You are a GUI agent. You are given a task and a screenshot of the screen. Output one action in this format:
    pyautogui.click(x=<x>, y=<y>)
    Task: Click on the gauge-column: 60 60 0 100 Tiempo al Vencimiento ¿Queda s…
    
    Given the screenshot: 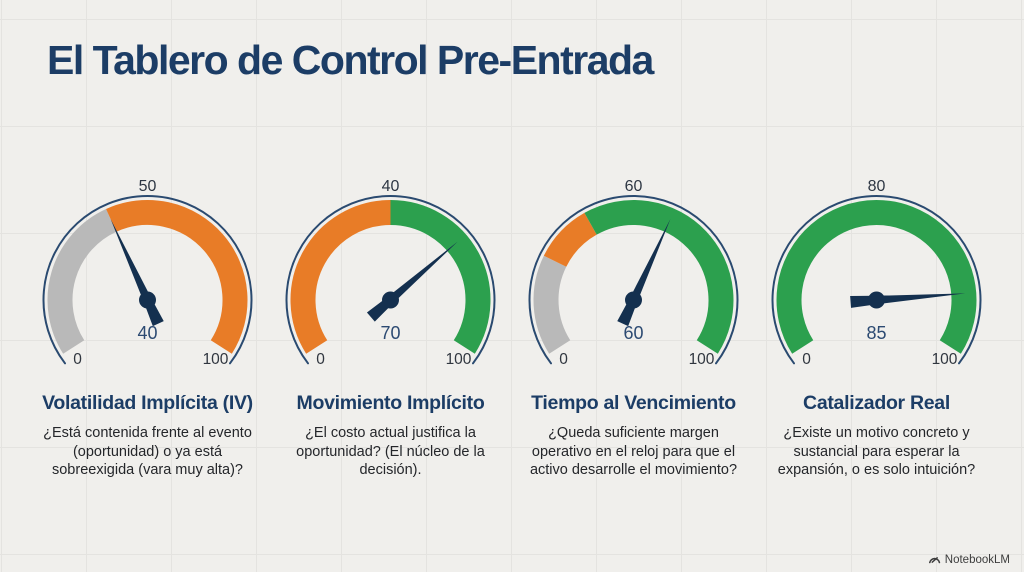 What is the action you would take?
    pyautogui.click(x=633, y=329)
    